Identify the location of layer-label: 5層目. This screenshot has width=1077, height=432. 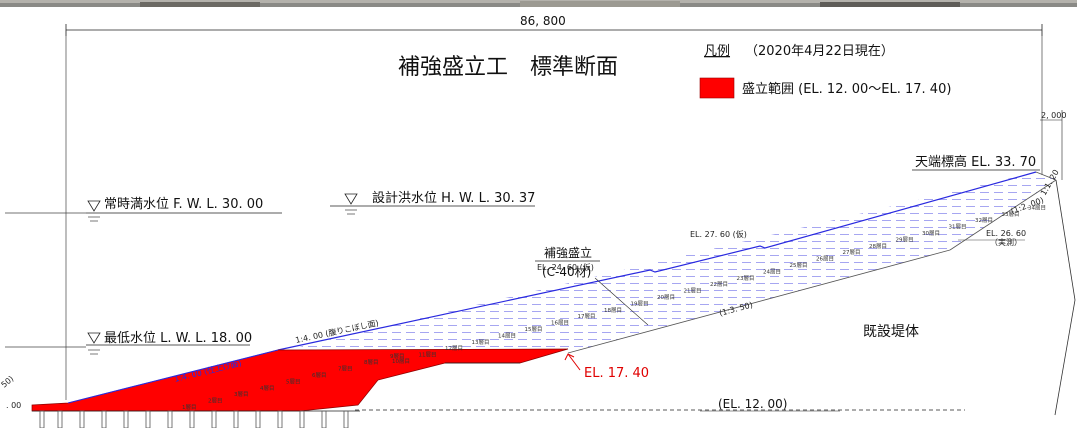
(293, 381).